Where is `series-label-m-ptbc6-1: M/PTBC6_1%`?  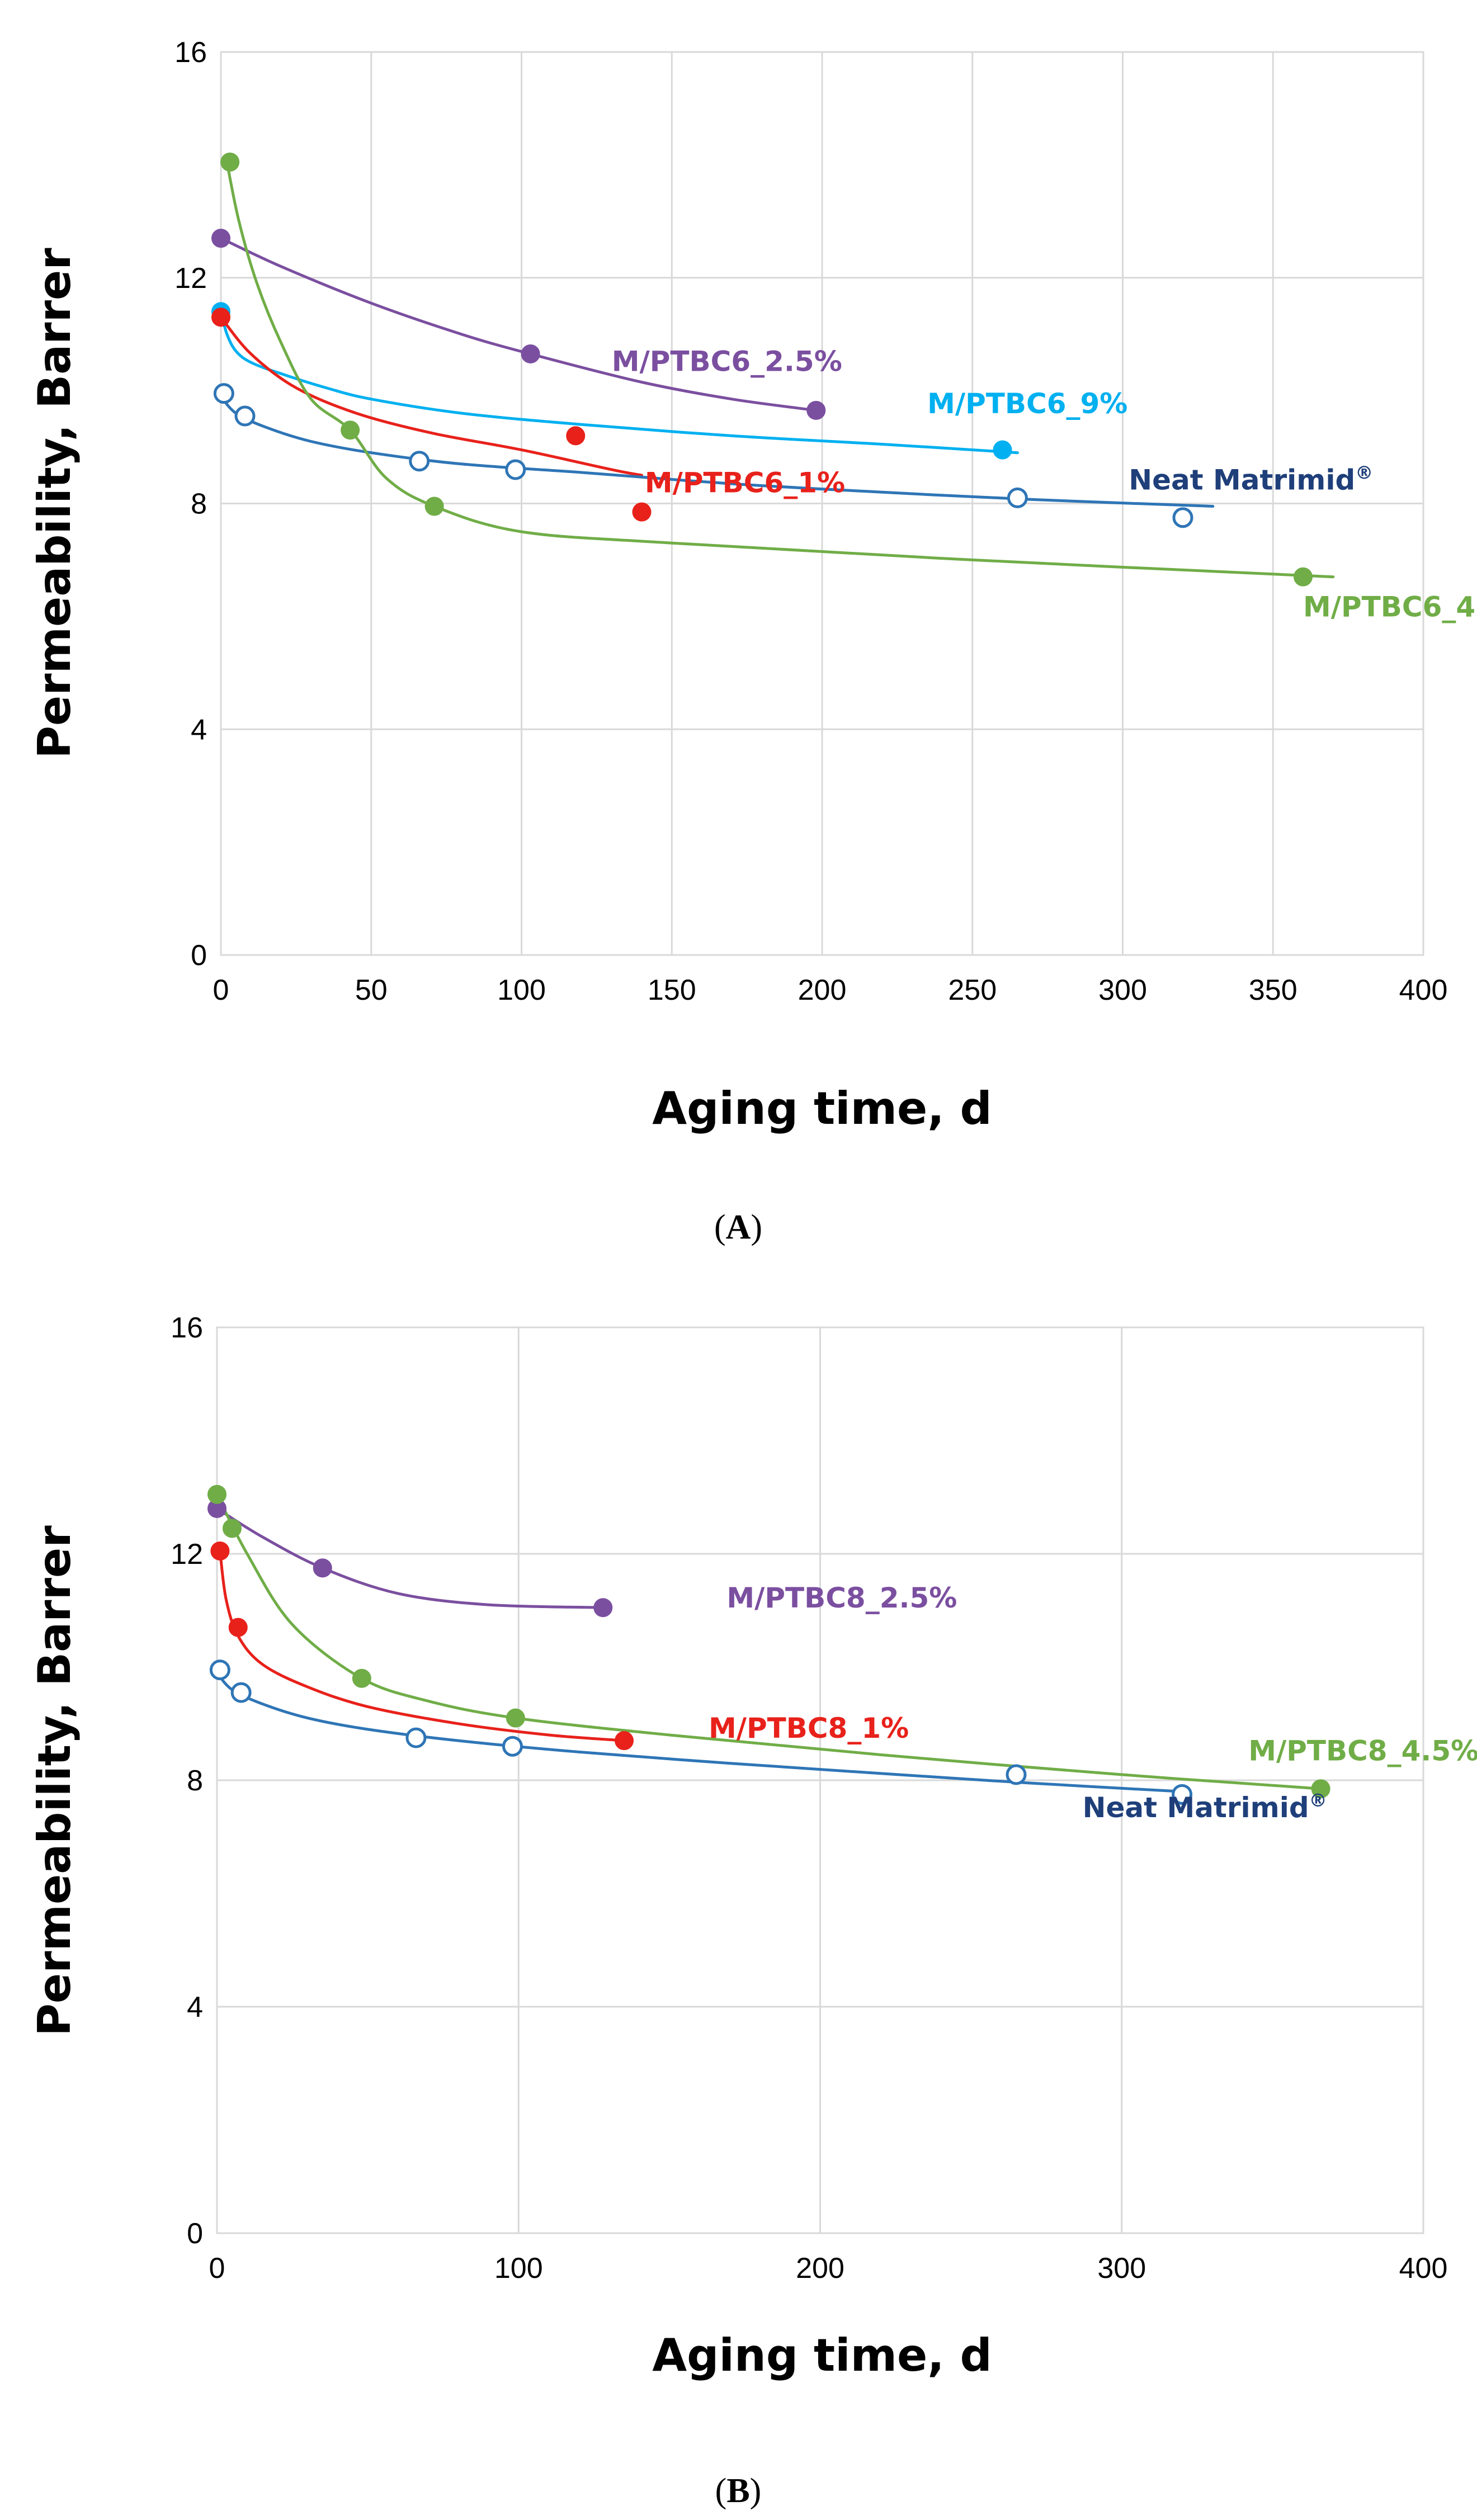 series-label-m-ptbc6-1: M/PTBC6_1% is located at coordinates (745, 483).